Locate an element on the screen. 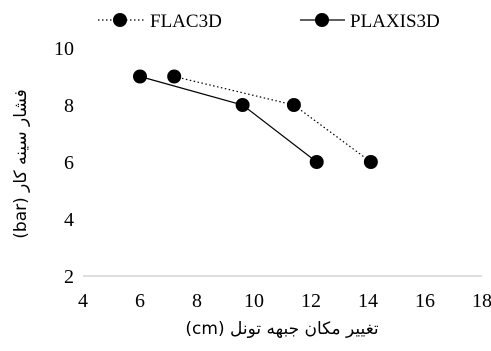  x-axis-ticks: 4 6 8 10 12 14 16 18 is located at coordinates (284, 301).